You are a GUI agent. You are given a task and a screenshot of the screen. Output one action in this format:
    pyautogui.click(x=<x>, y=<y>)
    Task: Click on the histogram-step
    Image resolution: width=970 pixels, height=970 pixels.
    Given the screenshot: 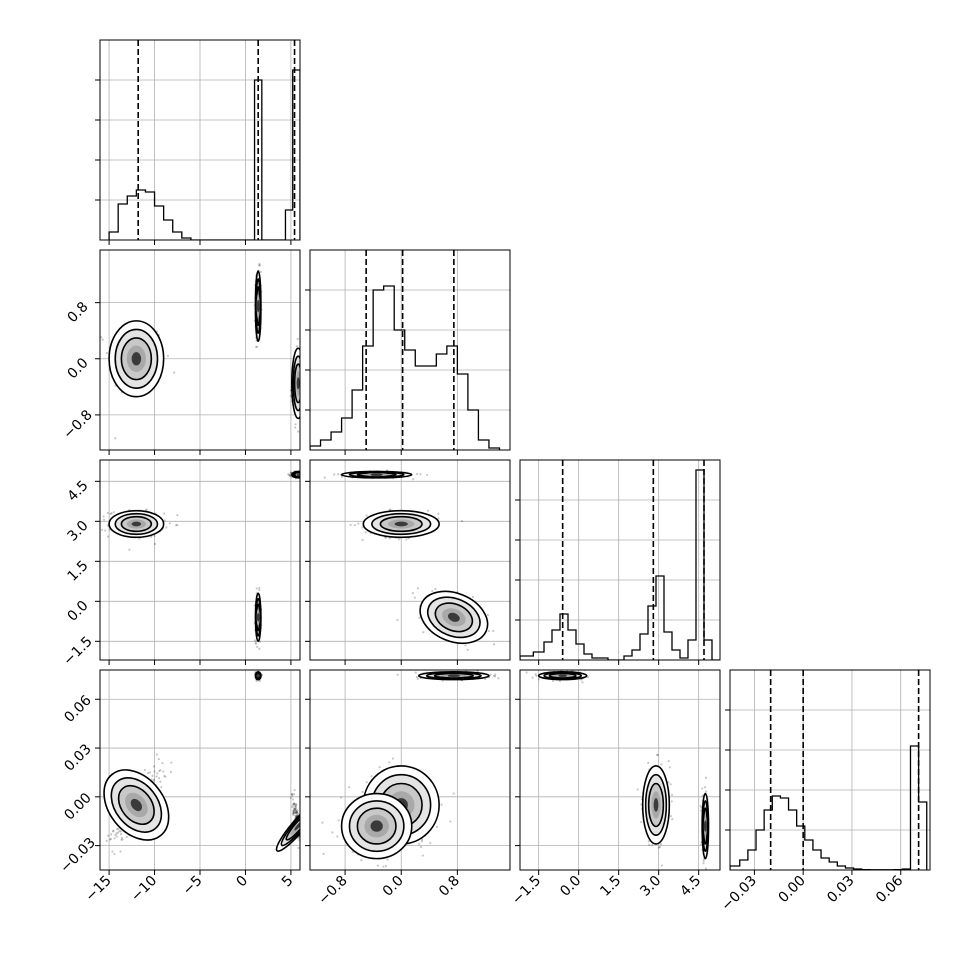 What is the action you would take?
    pyautogui.click(x=204, y=154)
    